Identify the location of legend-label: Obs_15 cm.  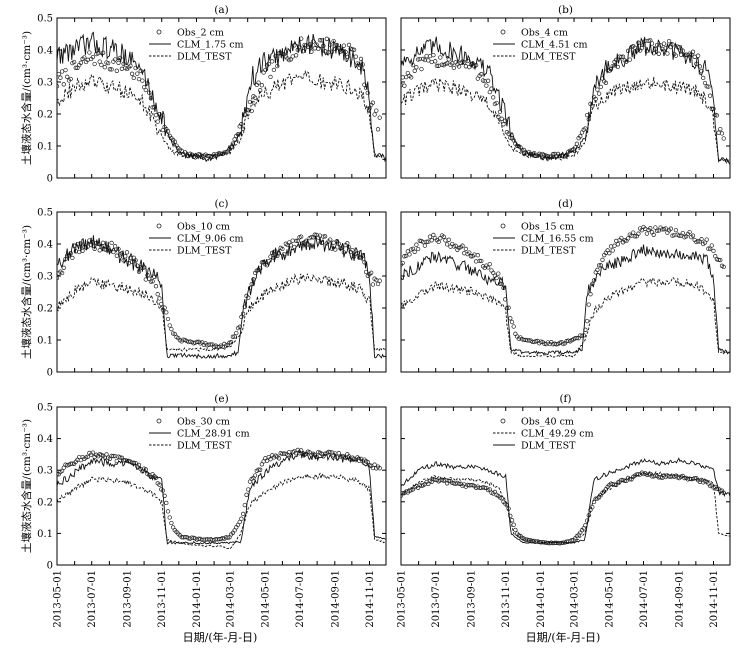
(547, 227).